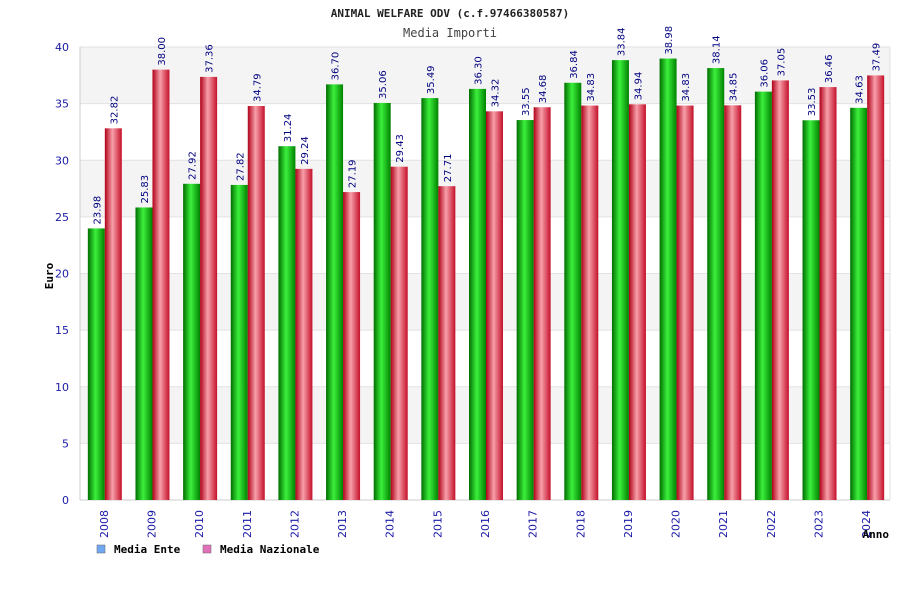 Image resolution: width=900 pixels, height=600 pixels. What do you see at coordinates (97, 210) in the screenshot?
I see `data-label: 23.98` at bounding box center [97, 210].